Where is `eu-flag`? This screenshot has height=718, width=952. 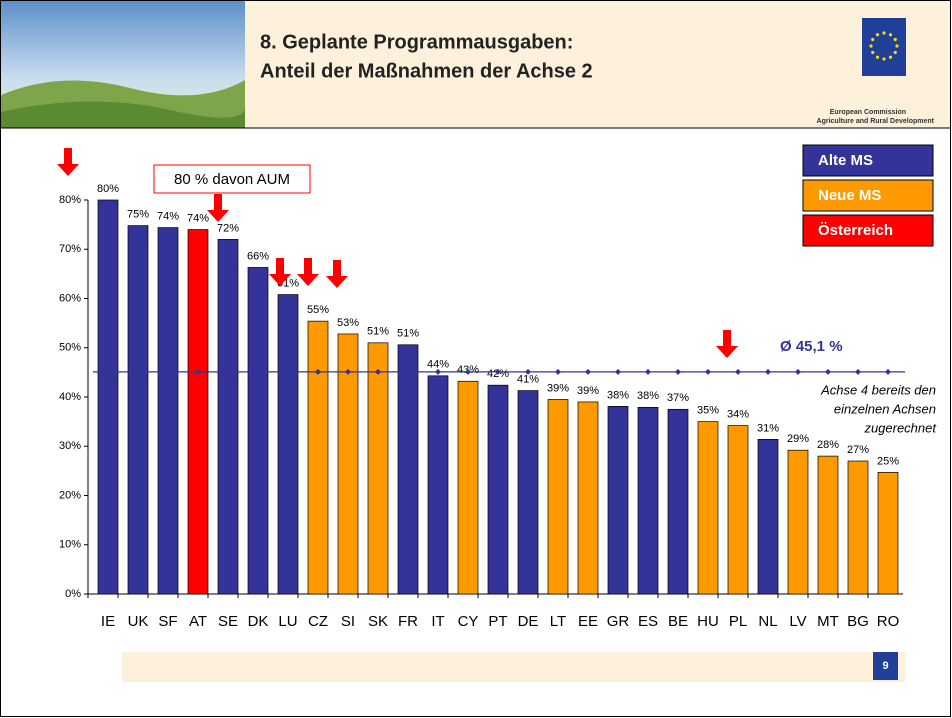 eu-flag is located at coordinates (884, 47).